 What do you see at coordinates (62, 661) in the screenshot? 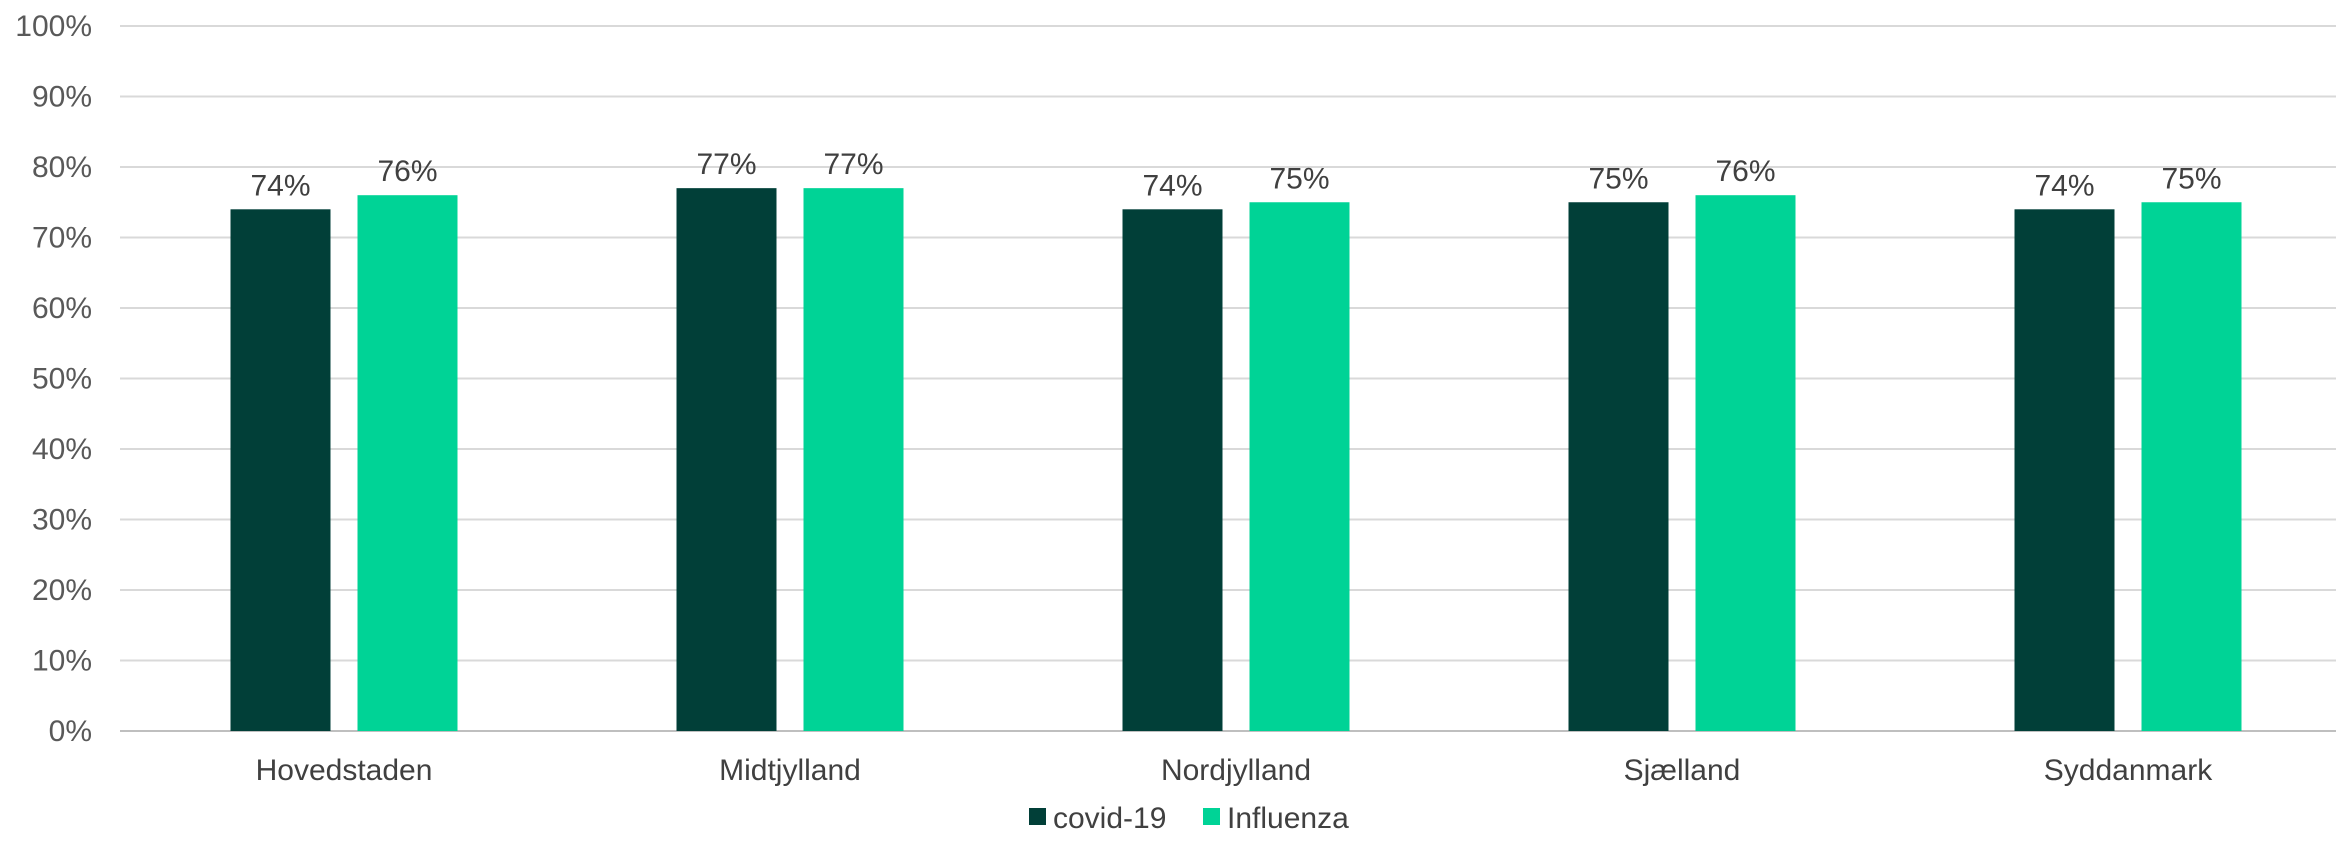
I see `y-tick-label: 10%` at bounding box center [62, 661].